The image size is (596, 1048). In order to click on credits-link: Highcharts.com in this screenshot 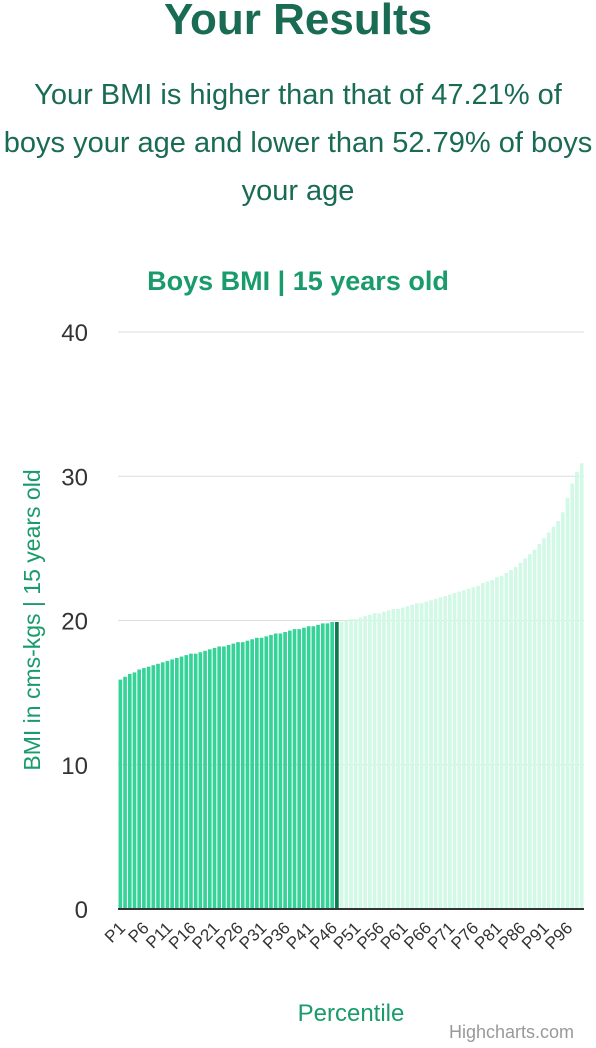, I will do `click(511, 1032)`.